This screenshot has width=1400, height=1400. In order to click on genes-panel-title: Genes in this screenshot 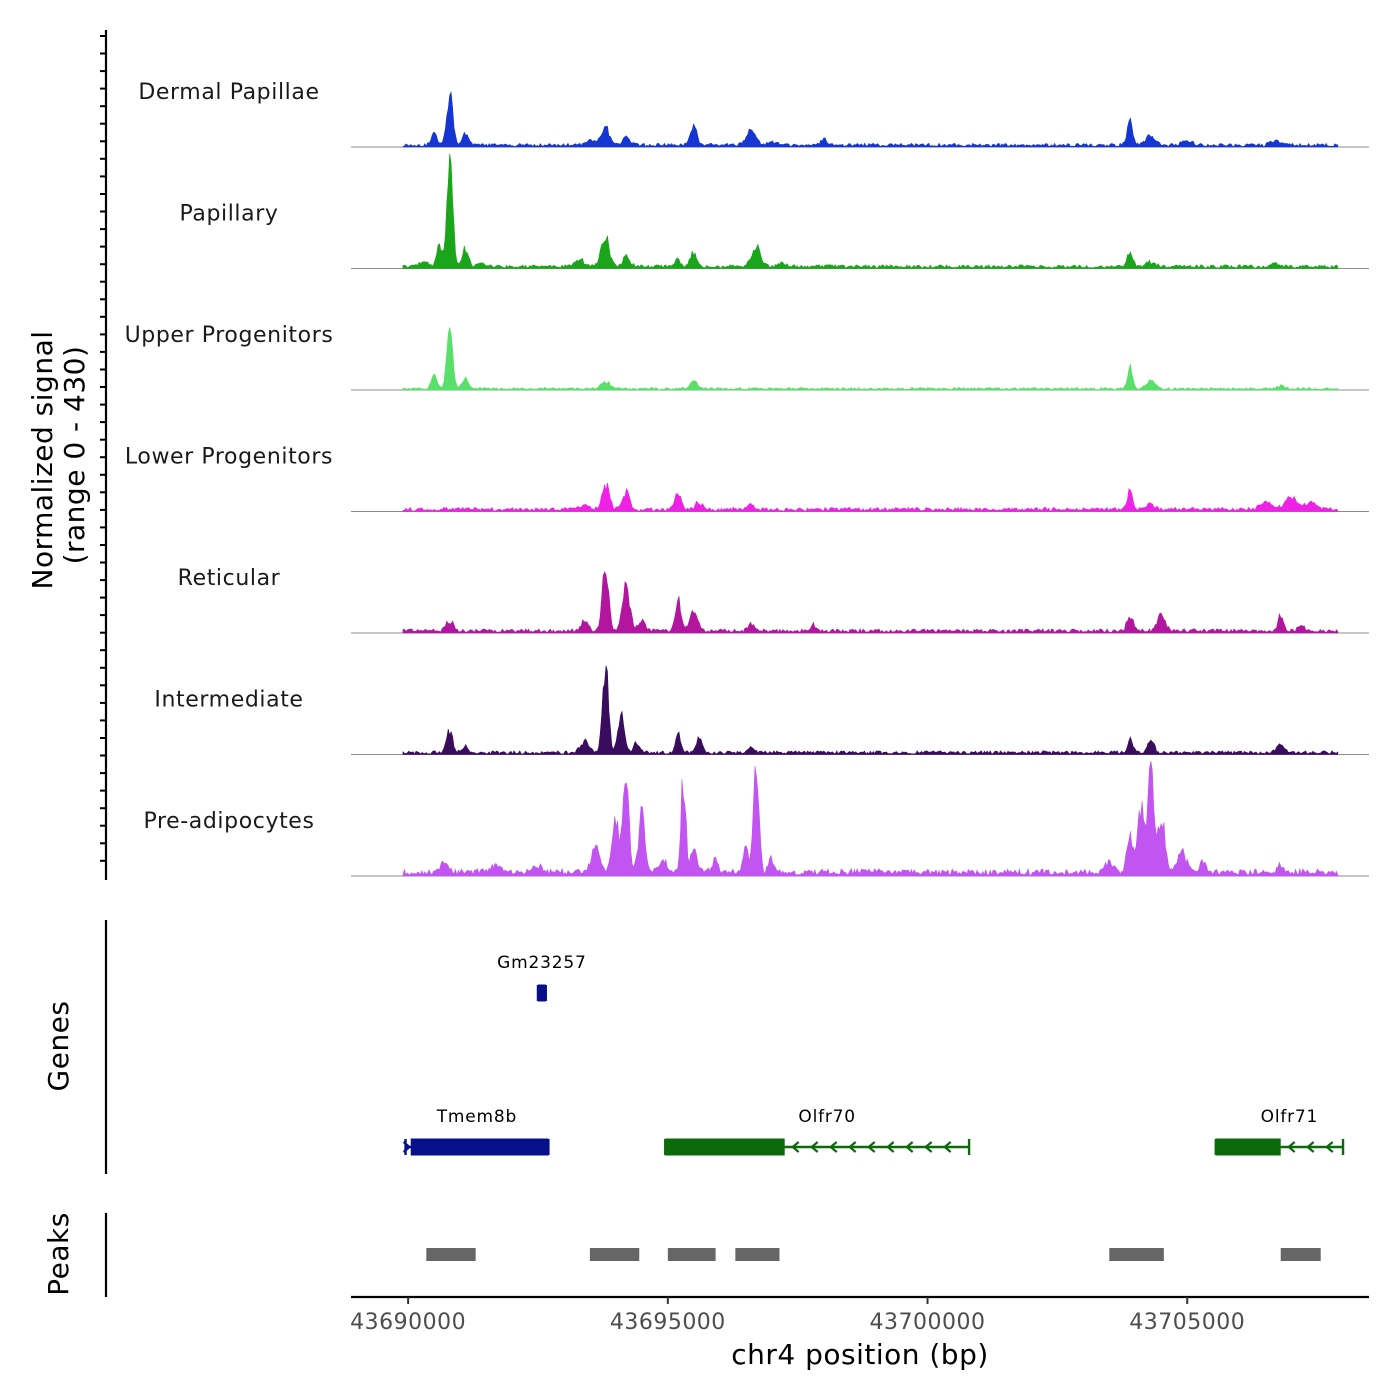, I will do `click(58, 1046)`.